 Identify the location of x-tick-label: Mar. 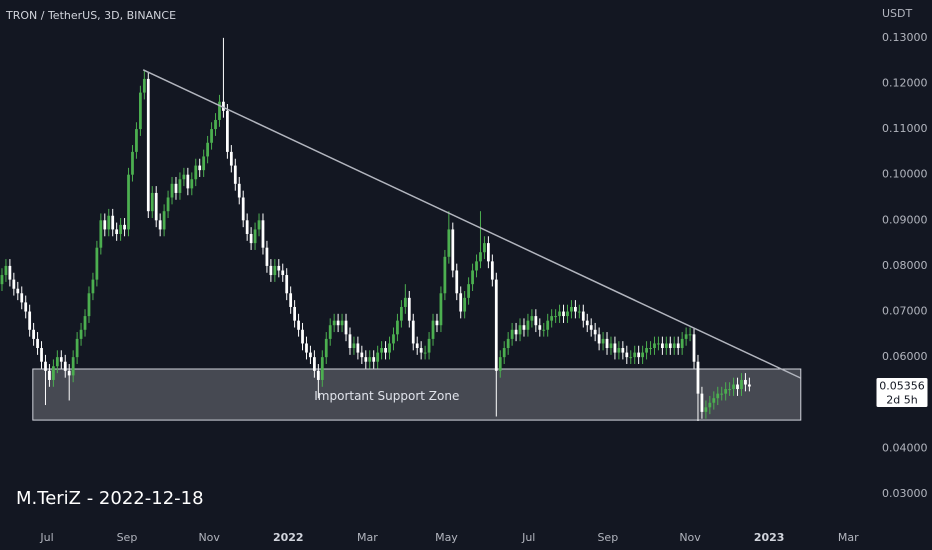
(848, 537).